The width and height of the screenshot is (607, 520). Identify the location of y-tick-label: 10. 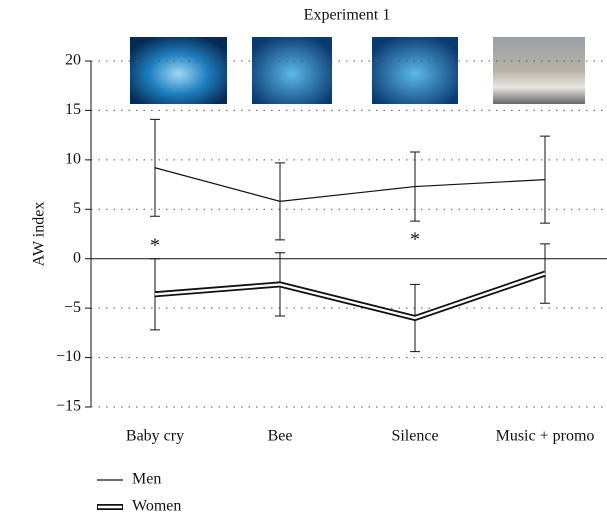
(73, 159).